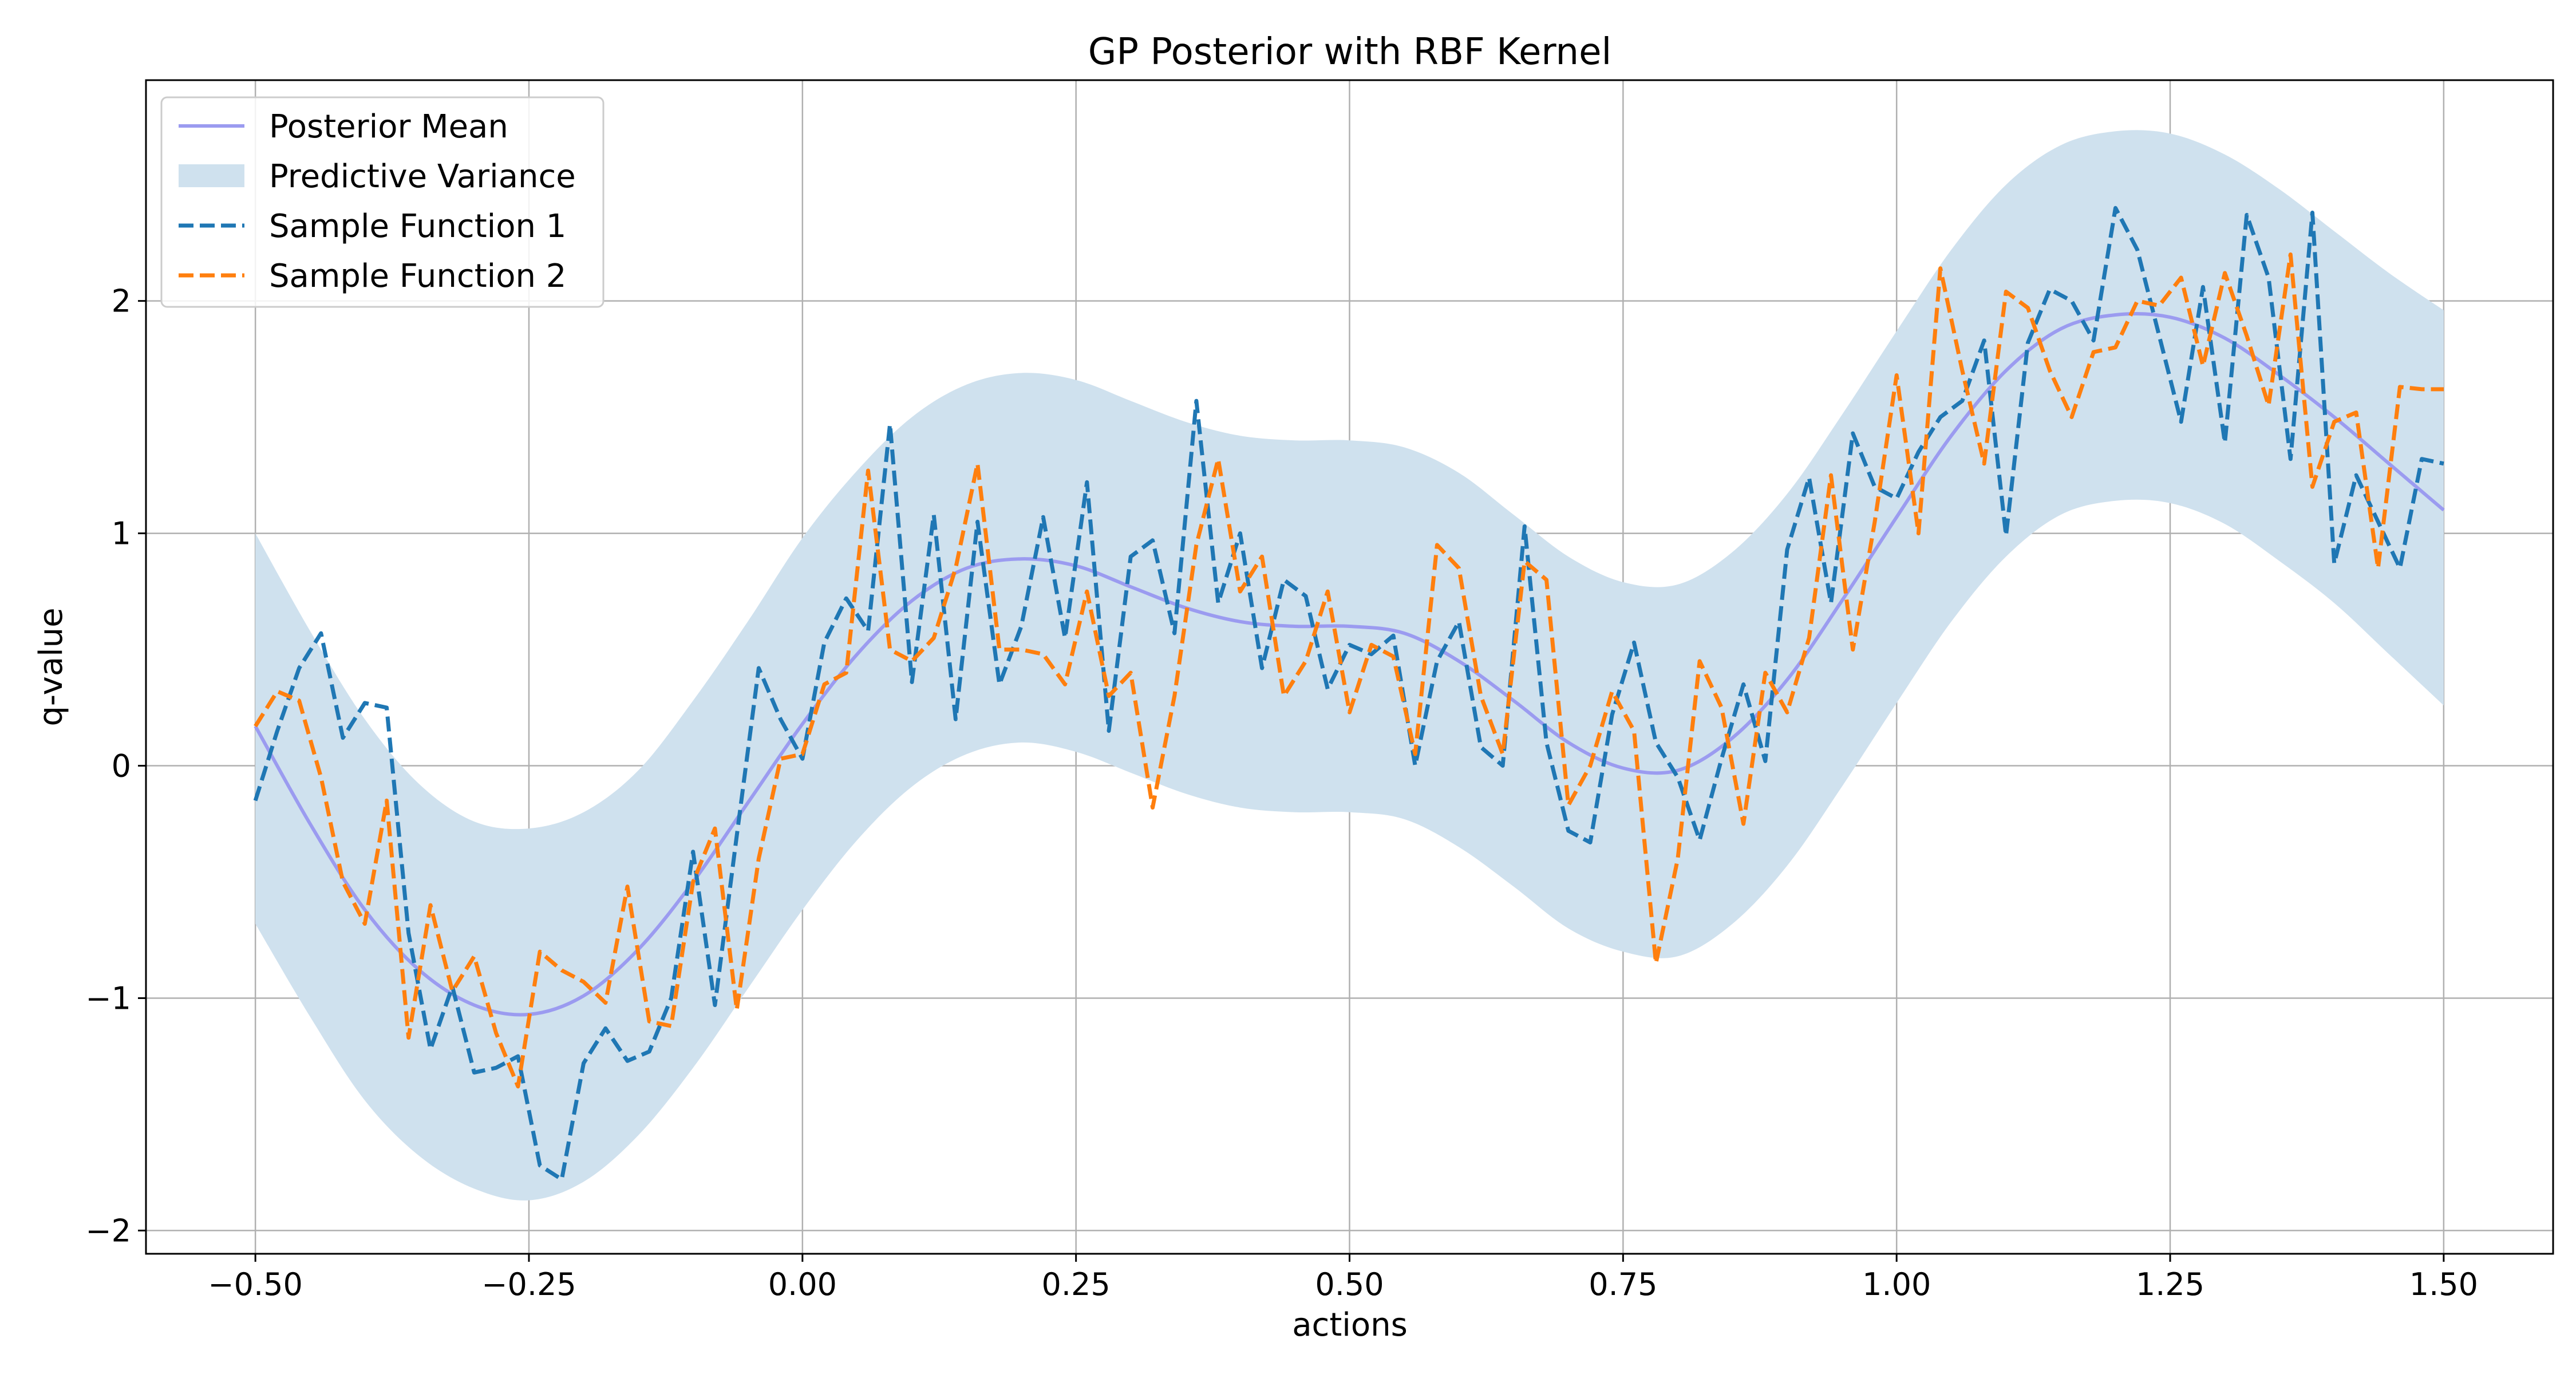 The height and width of the screenshot is (1374, 2576). Describe the element at coordinates (422, 176) in the screenshot. I see `legend-label: Predictive Variance` at that location.